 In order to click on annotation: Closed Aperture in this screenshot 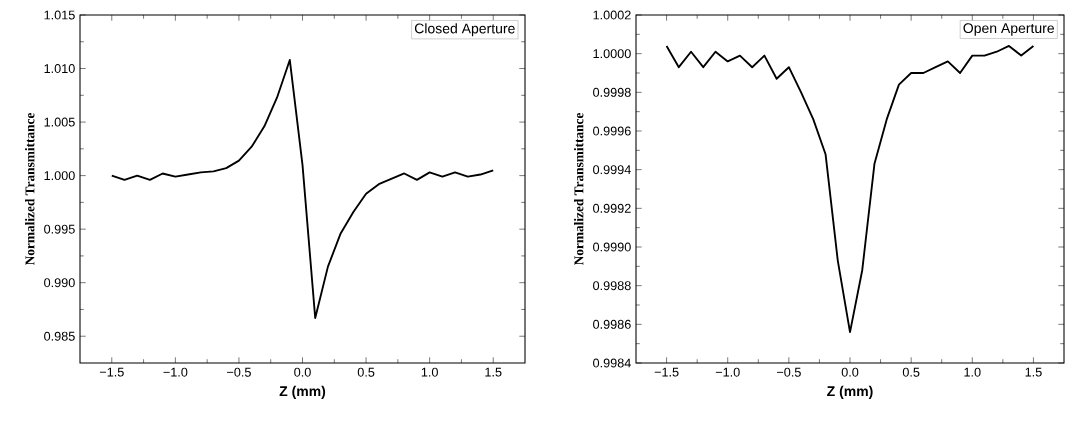, I will do `click(464, 30)`.